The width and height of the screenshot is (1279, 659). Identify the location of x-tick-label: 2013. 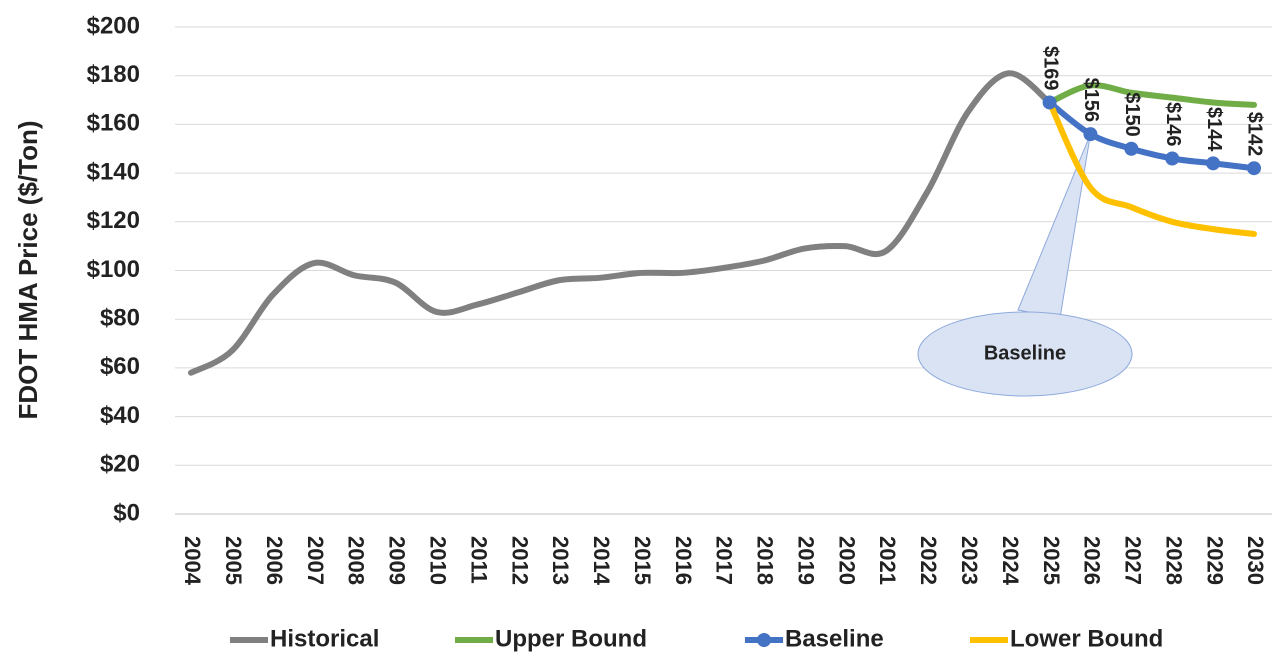
(560, 560).